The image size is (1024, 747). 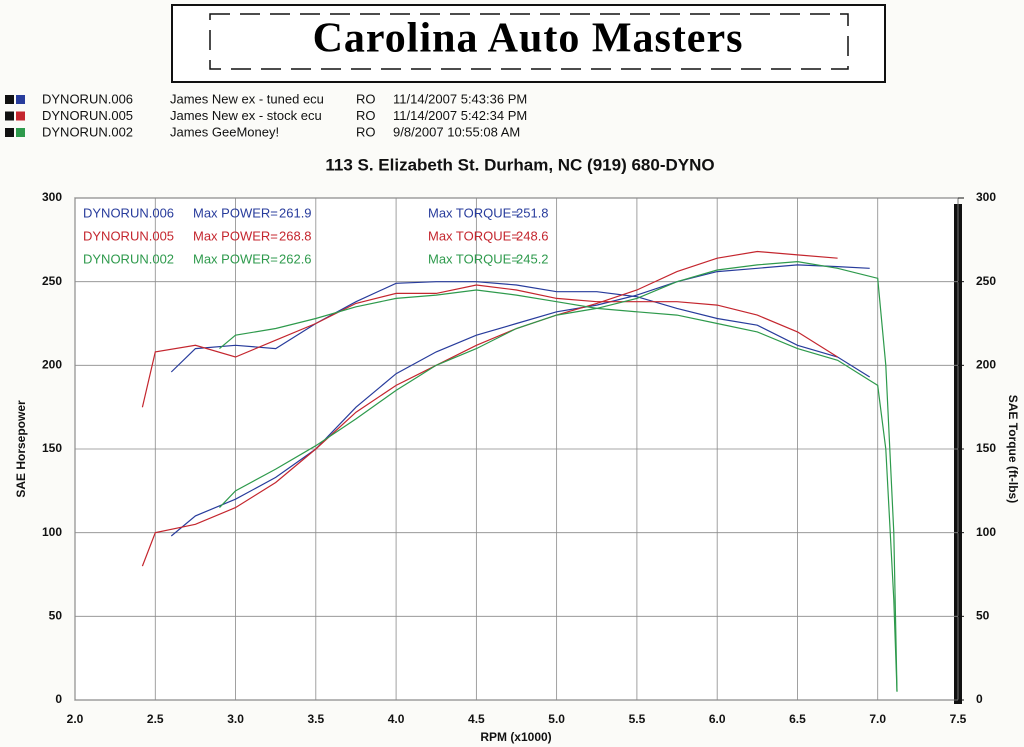 What do you see at coordinates (87, 115) in the screenshot?
I see `run-name: DYNORUN.005` at bounding box center [87, 115].